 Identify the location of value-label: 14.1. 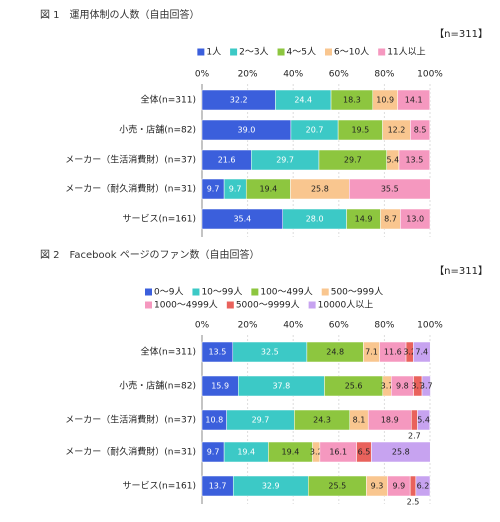
(414, 100).